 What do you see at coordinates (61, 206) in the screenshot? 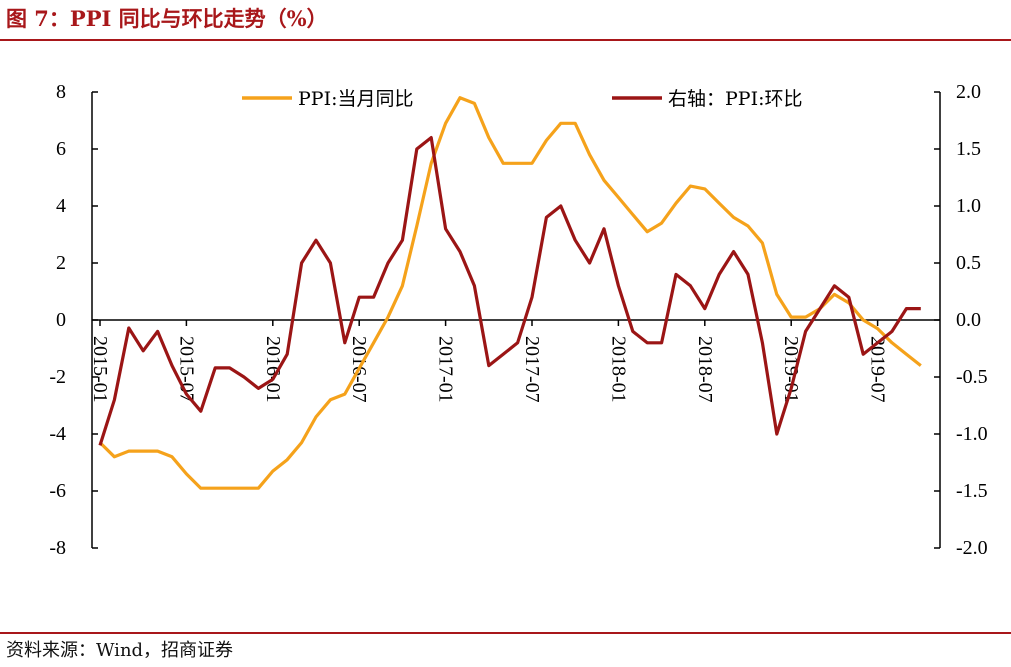
I see `left-axis-tick-label: 4` at bounding box center [61, 206].